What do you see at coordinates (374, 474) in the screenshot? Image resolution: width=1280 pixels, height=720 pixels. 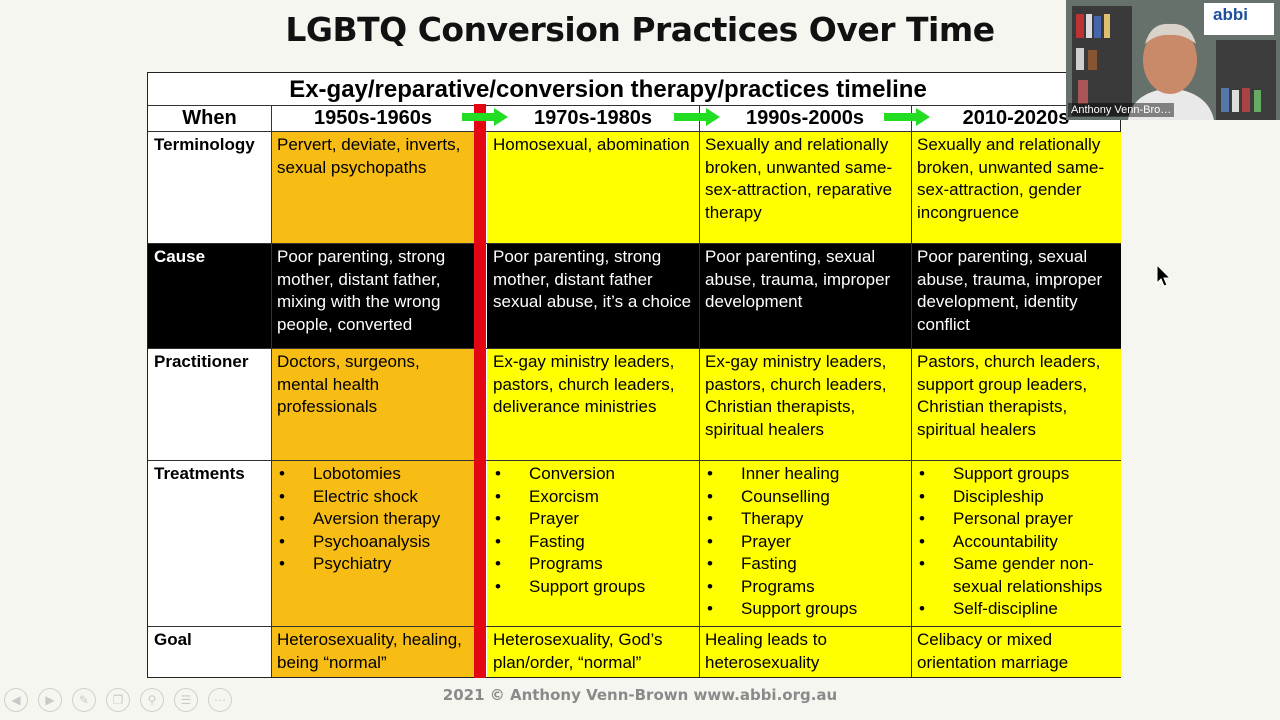 I see `list-item: Lobotomies` at bounding box center [374, 474].